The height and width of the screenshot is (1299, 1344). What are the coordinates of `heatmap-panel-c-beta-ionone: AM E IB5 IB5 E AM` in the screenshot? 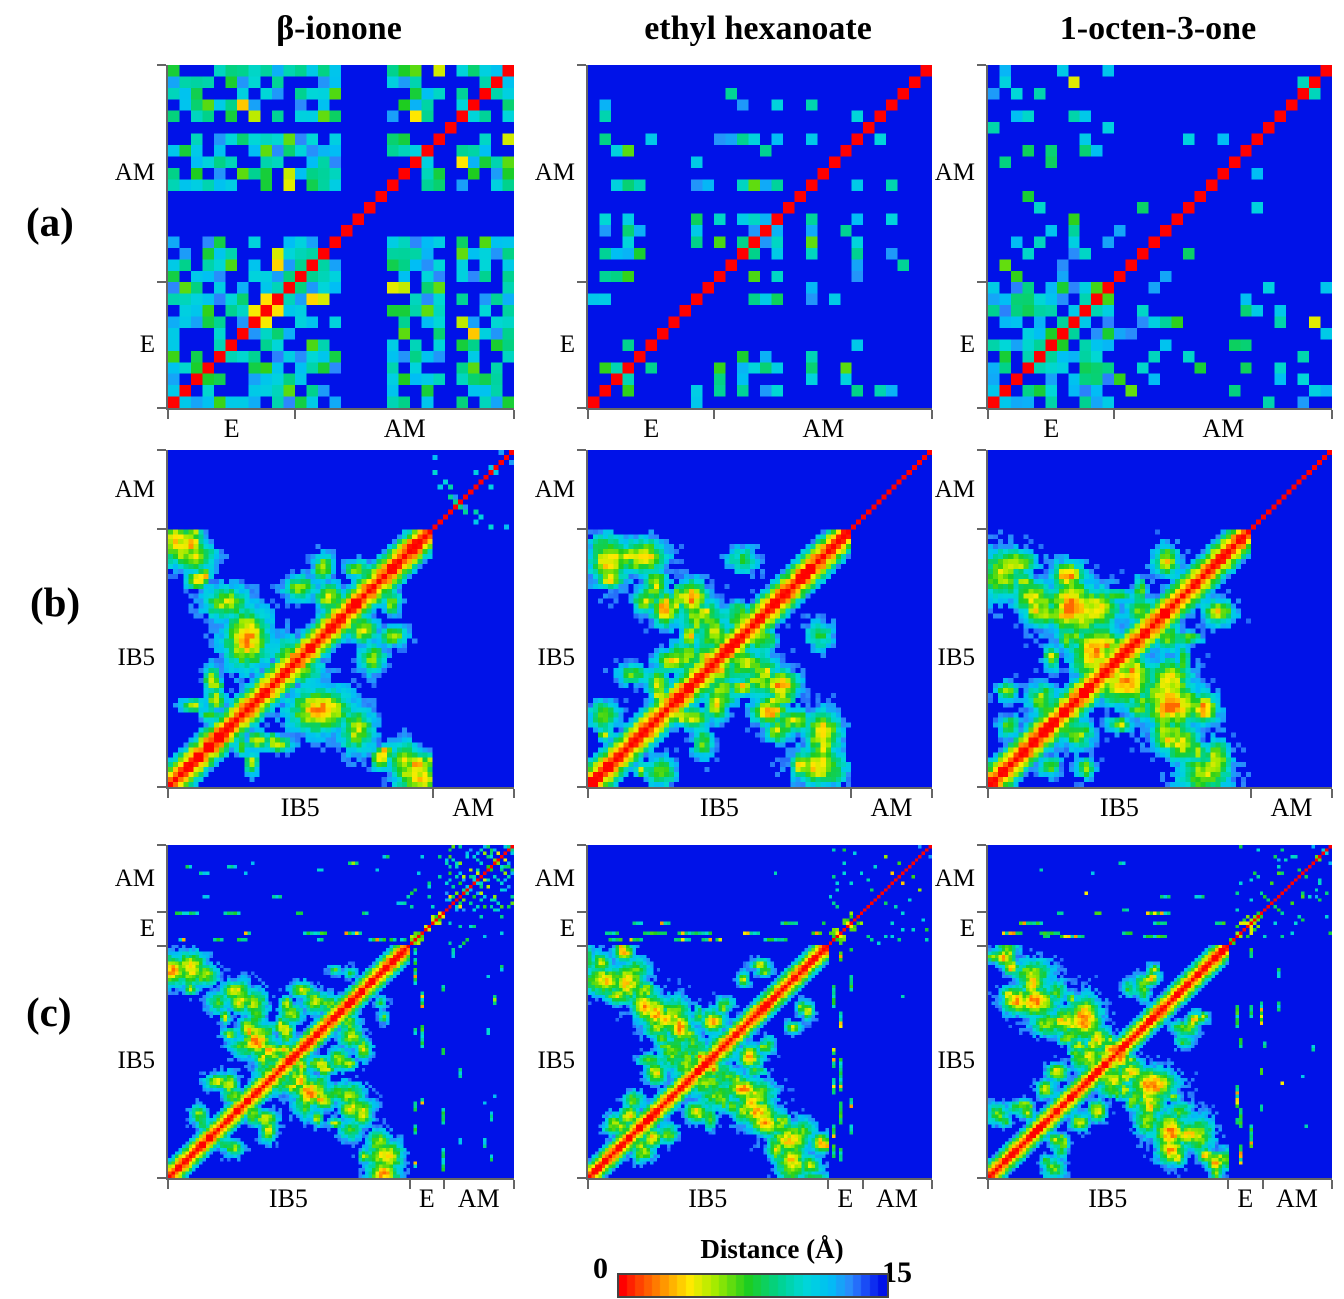 It's located at (315, 1028).